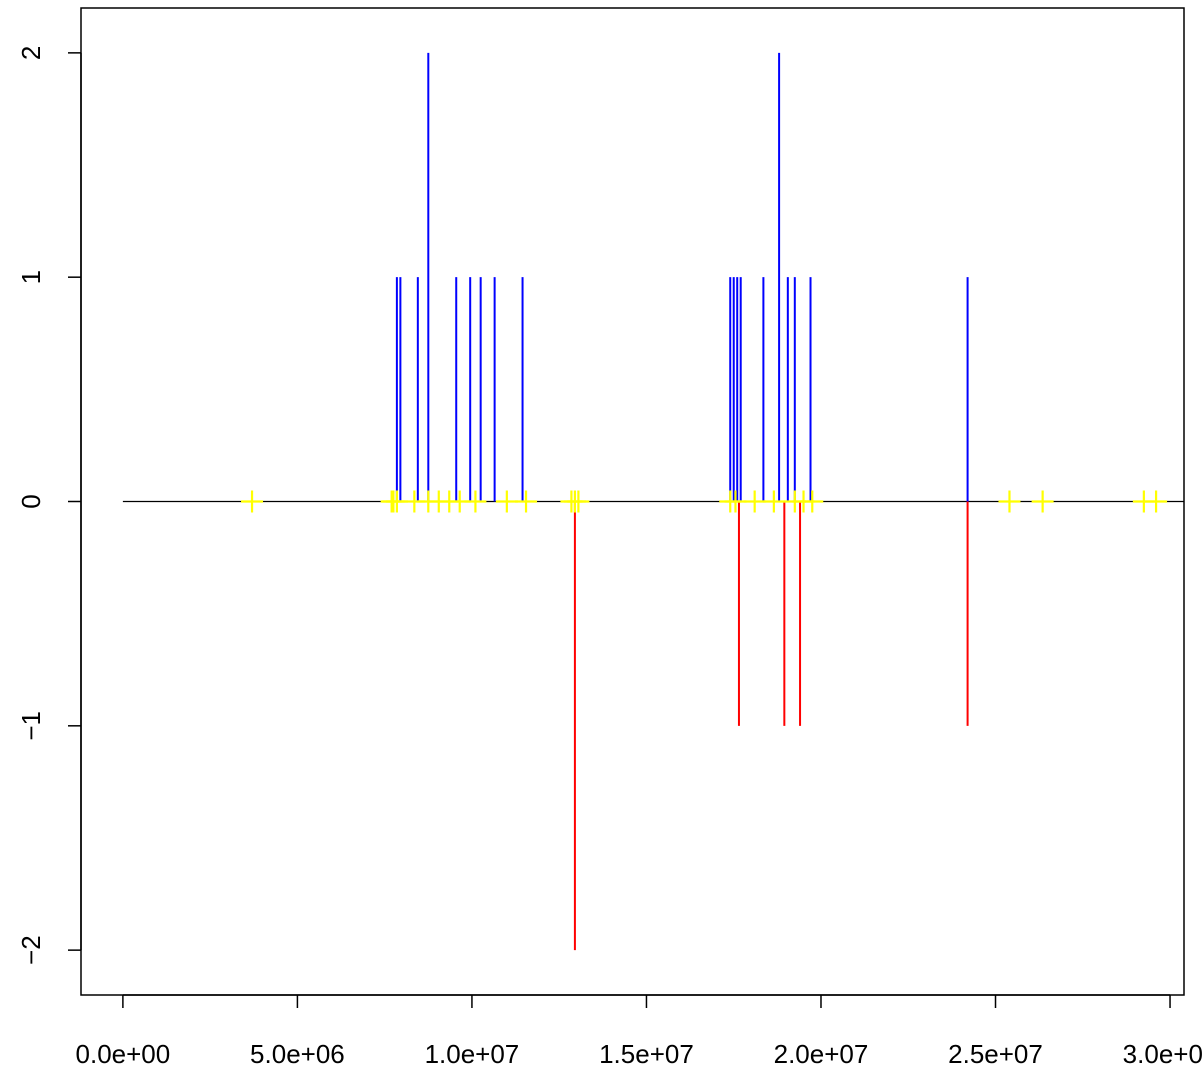  I want to click on y-tick-label: 1, so click(31, 277).